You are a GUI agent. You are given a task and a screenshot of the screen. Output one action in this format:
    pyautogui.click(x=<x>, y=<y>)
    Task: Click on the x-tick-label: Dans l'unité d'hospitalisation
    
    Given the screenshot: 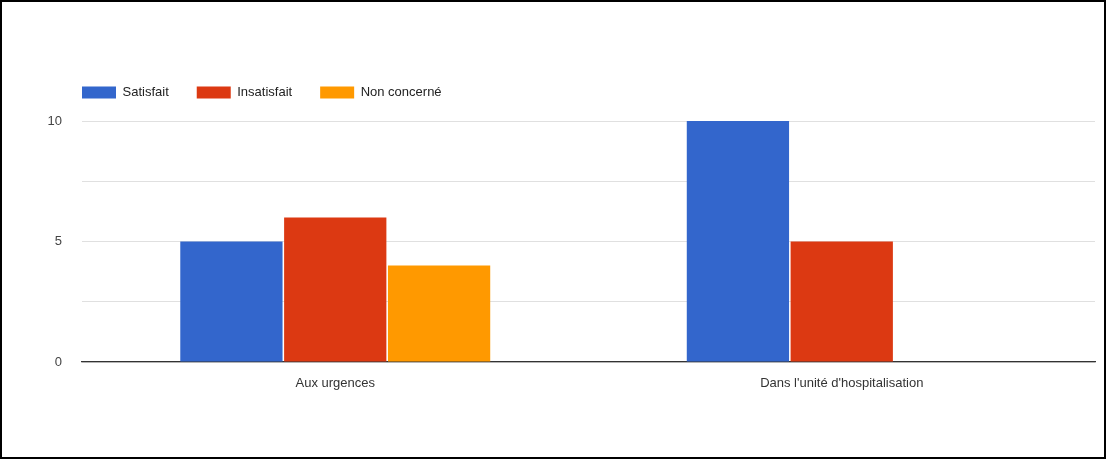 What is the action you would take?
    pyautogui.click(x=842, y=383)
    